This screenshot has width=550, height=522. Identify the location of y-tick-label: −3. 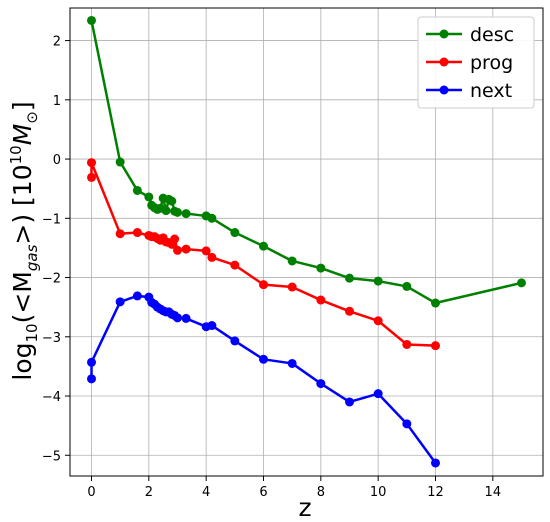
(51, 338).